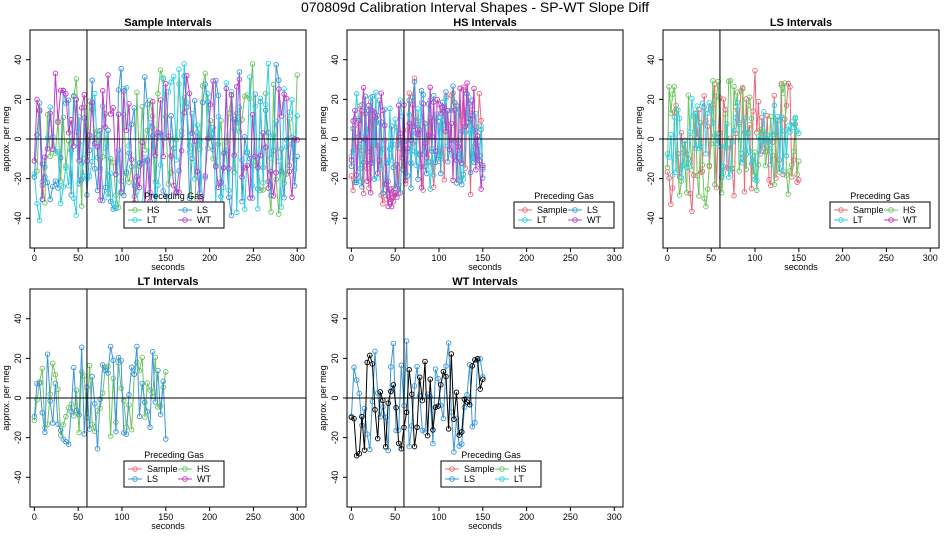  What do you see at coordinates (930, 258) in the screenshot?
I see `x-tick-label: 300` at bounding box center [930, 258].